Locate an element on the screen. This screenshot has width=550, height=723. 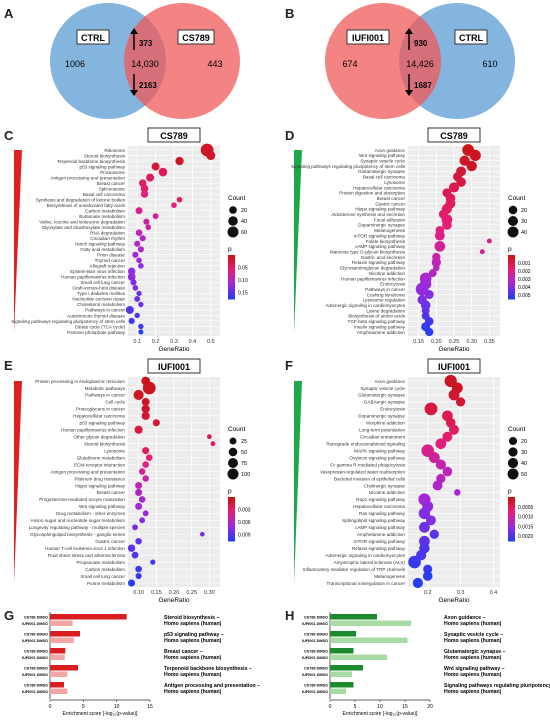
term-label: Drug metabolism - other enzymes is located at coordinates (91, 513).